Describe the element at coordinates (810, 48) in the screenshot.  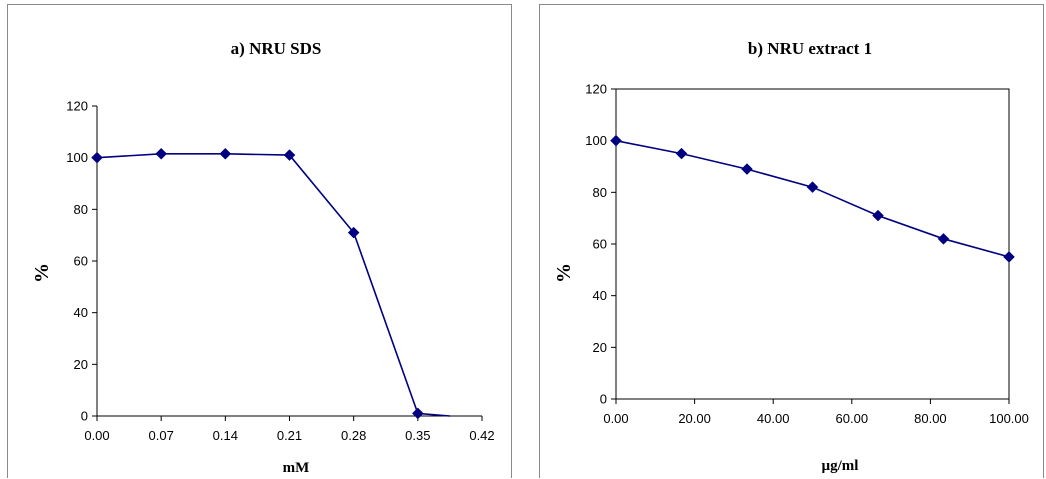
I see `chart-b-title: b) NRU extract 1` at that location.